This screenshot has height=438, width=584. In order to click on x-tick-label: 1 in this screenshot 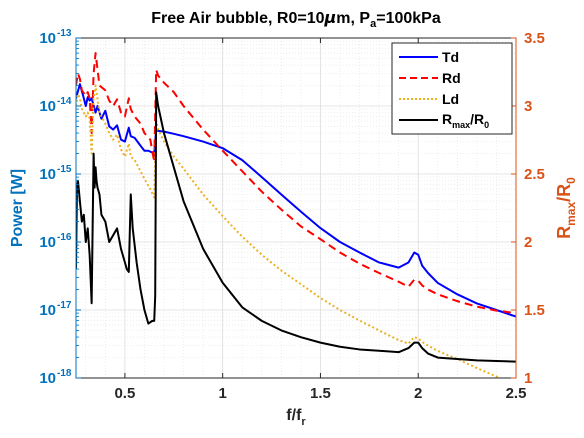, I will do `click(222, 393)`.